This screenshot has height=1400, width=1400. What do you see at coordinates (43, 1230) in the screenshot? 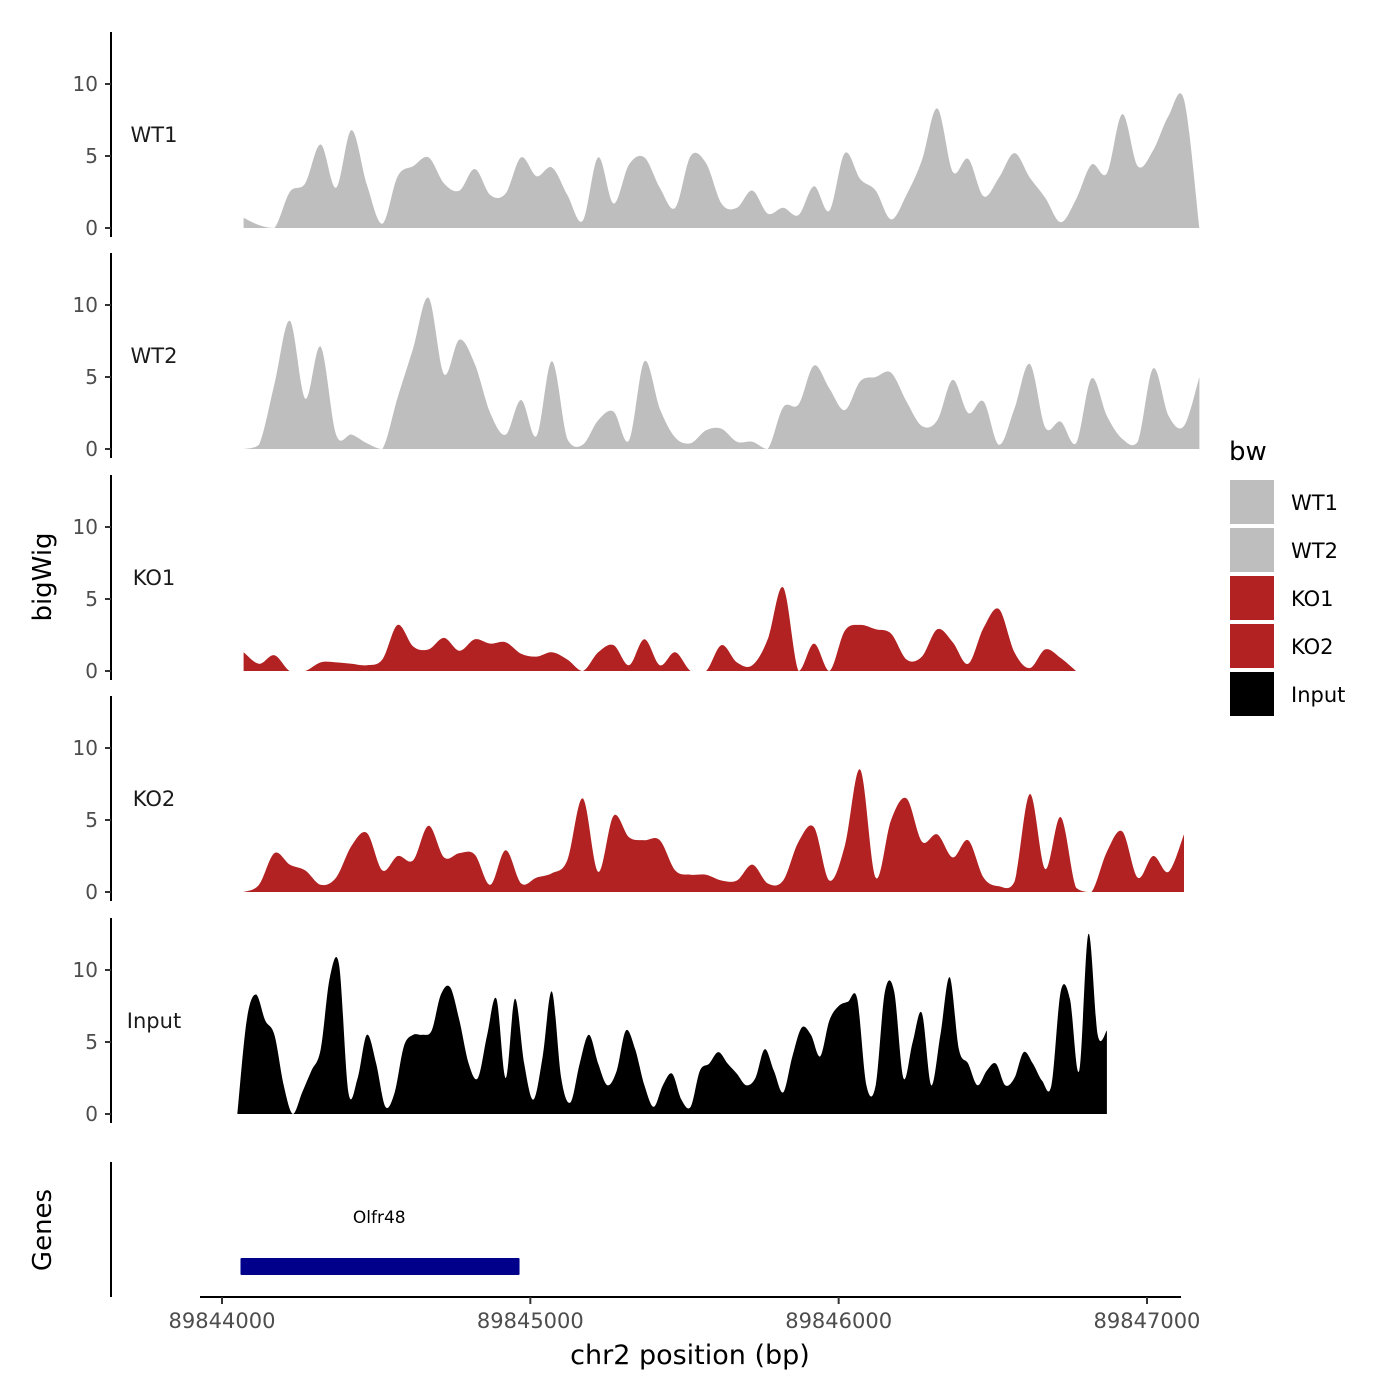
I see `genes-axis-title: Genes` at bounding box center [43, 1230].